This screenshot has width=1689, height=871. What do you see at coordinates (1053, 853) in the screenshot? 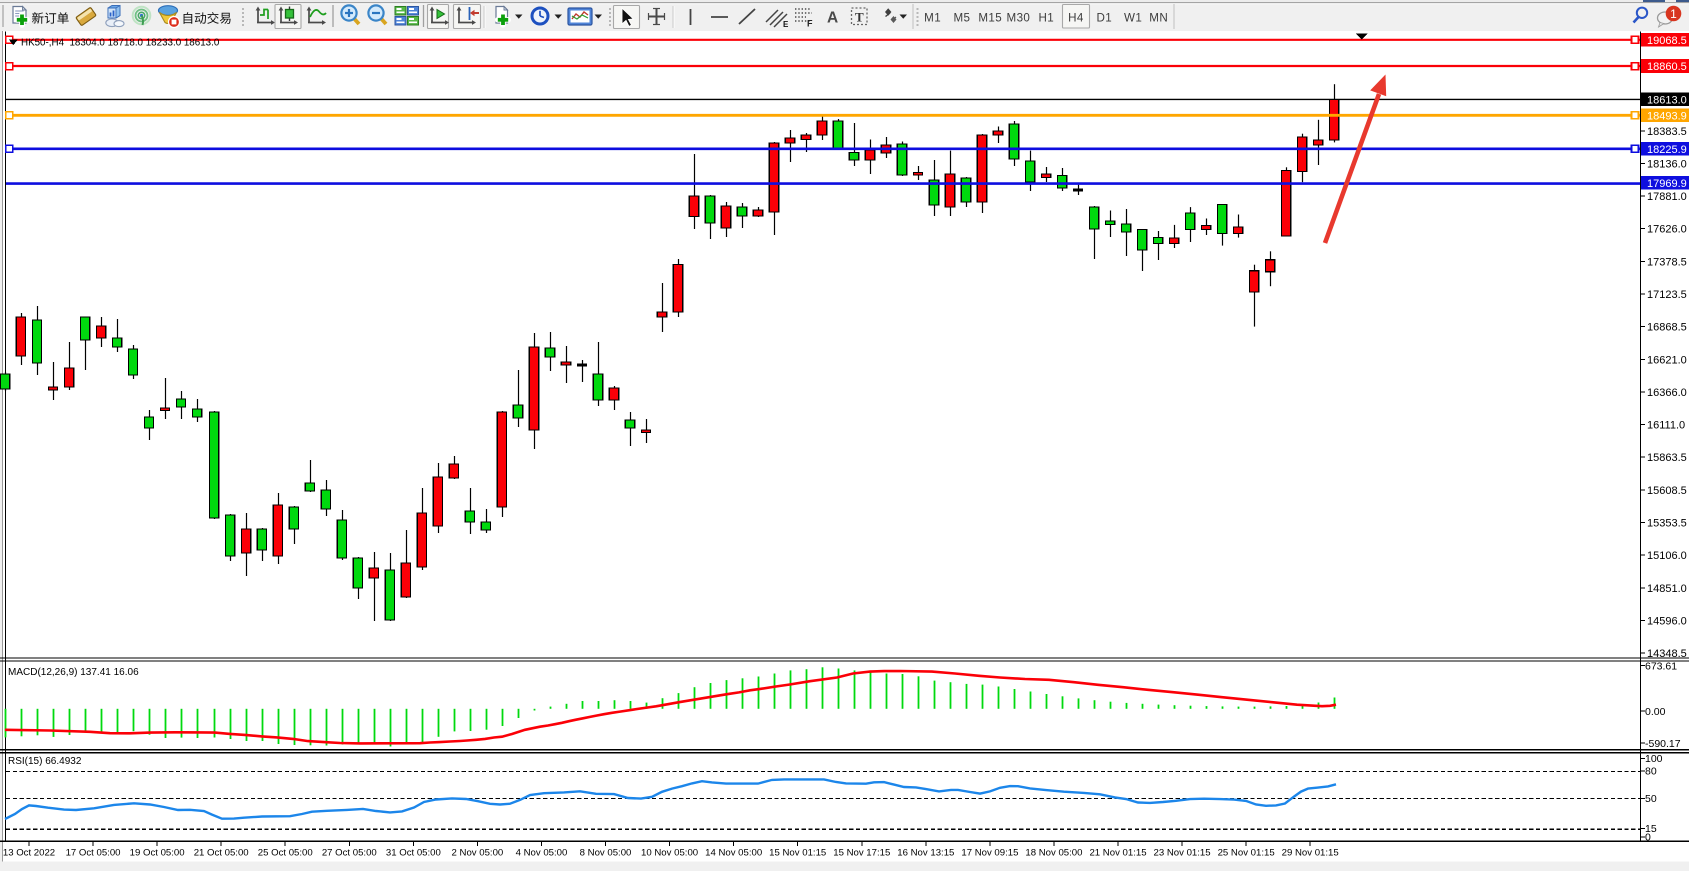
I see `svg-text: 18 Nov 05:00` at bounding box center [1053, 853].